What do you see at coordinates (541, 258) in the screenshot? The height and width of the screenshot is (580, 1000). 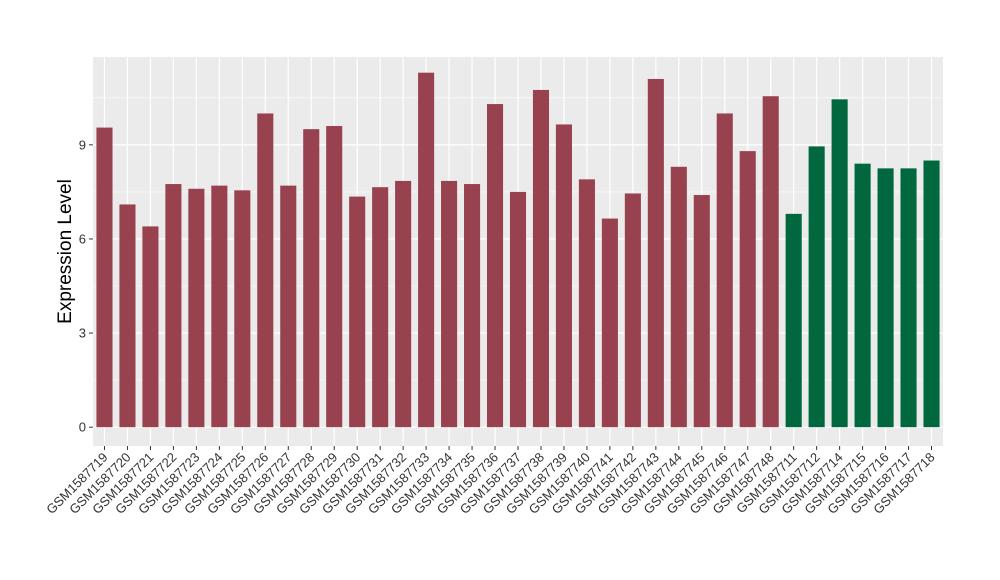 I see `bar-GSM1587738` at bounding box center [541, 258].